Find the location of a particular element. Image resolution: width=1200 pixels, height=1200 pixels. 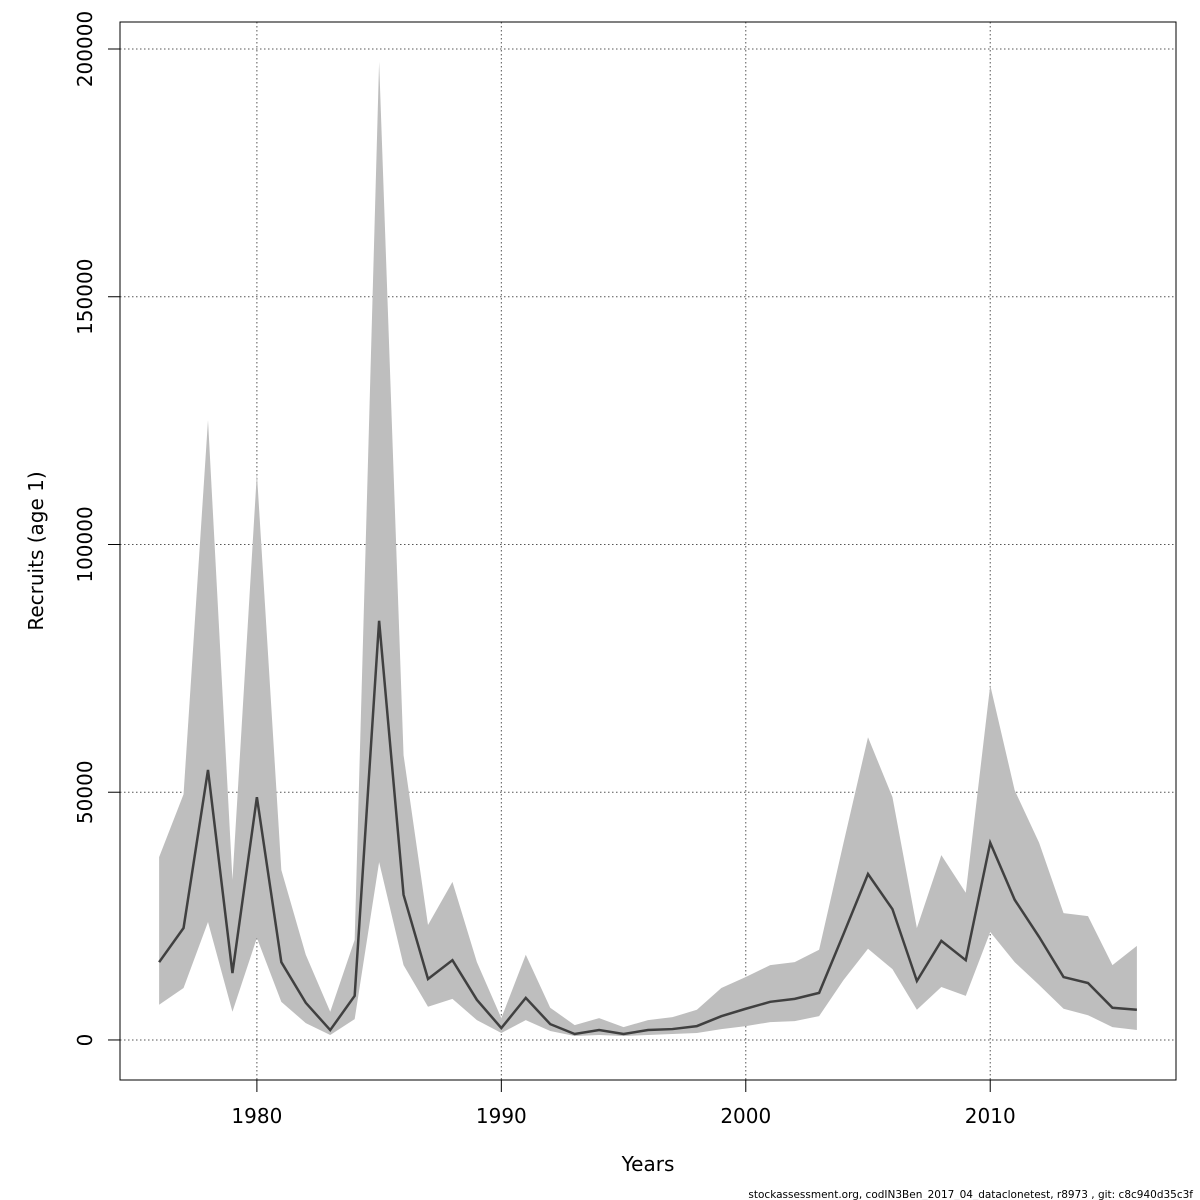

y-tick-label: 150000 is located at coordinates (85, 297).